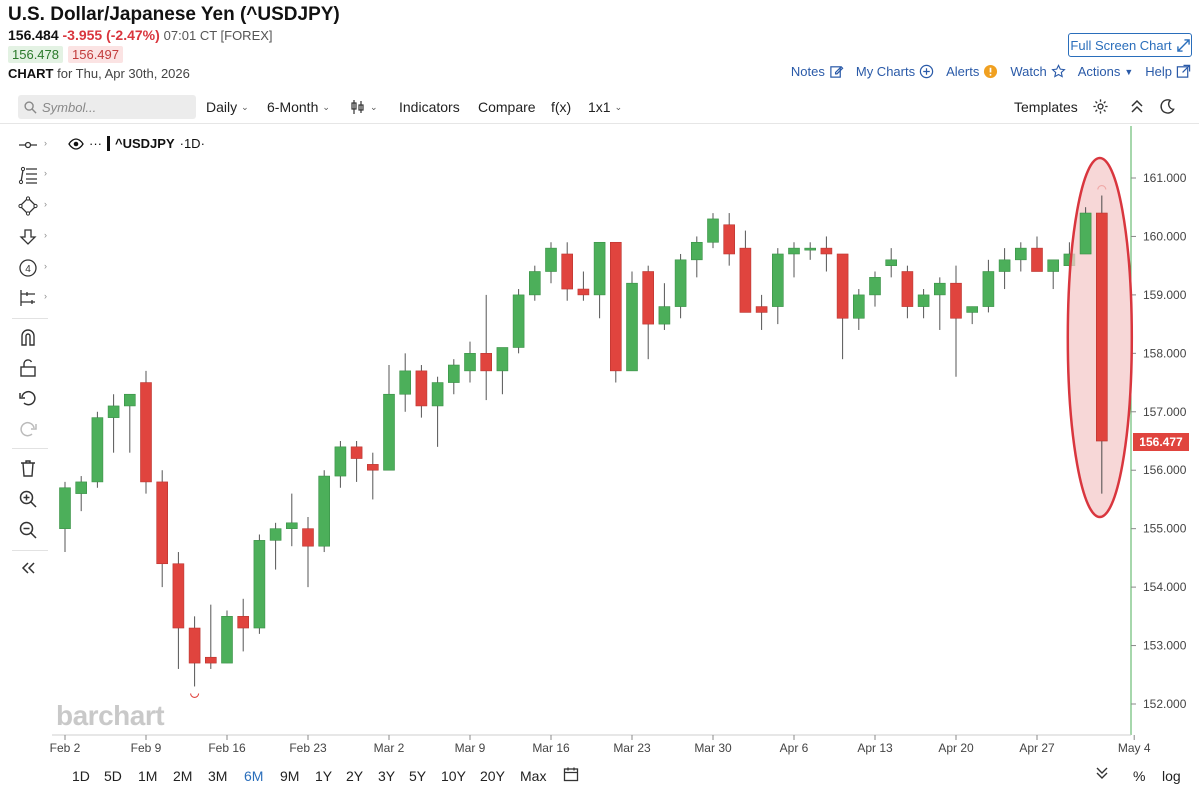 The height and width of the screenshot is (796, 1199). I want to click on collapse-bottom-button, so click(1102, 774).